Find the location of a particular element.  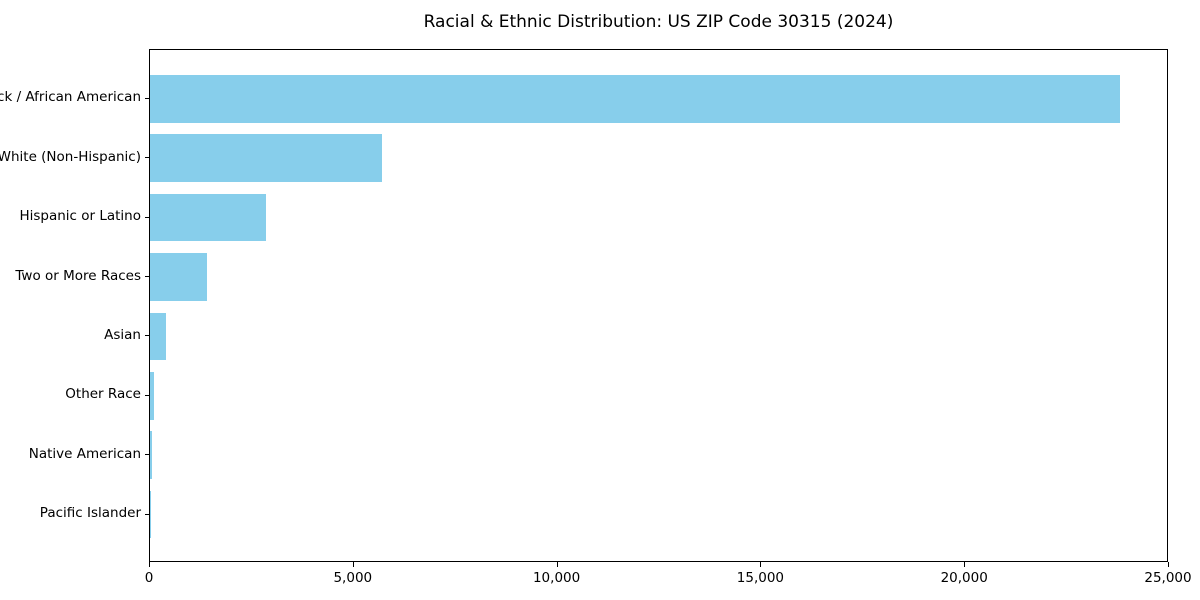

bar-native-american is located at coordinates (151, 455).